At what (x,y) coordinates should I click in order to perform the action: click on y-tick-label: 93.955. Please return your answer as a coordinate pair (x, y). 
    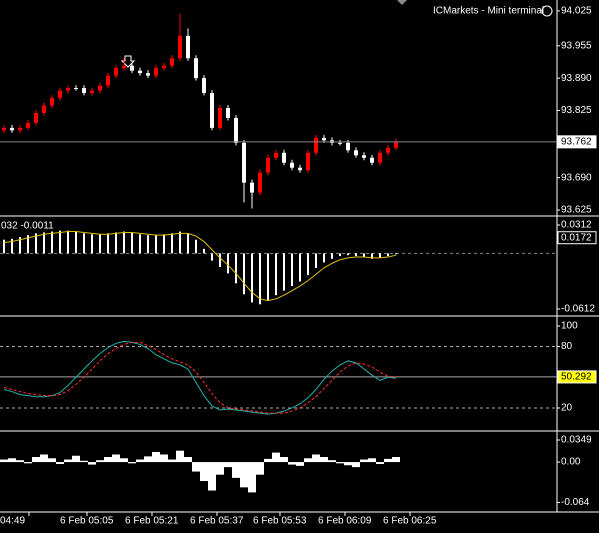
    Looking at the image, I should click on (576, 45).